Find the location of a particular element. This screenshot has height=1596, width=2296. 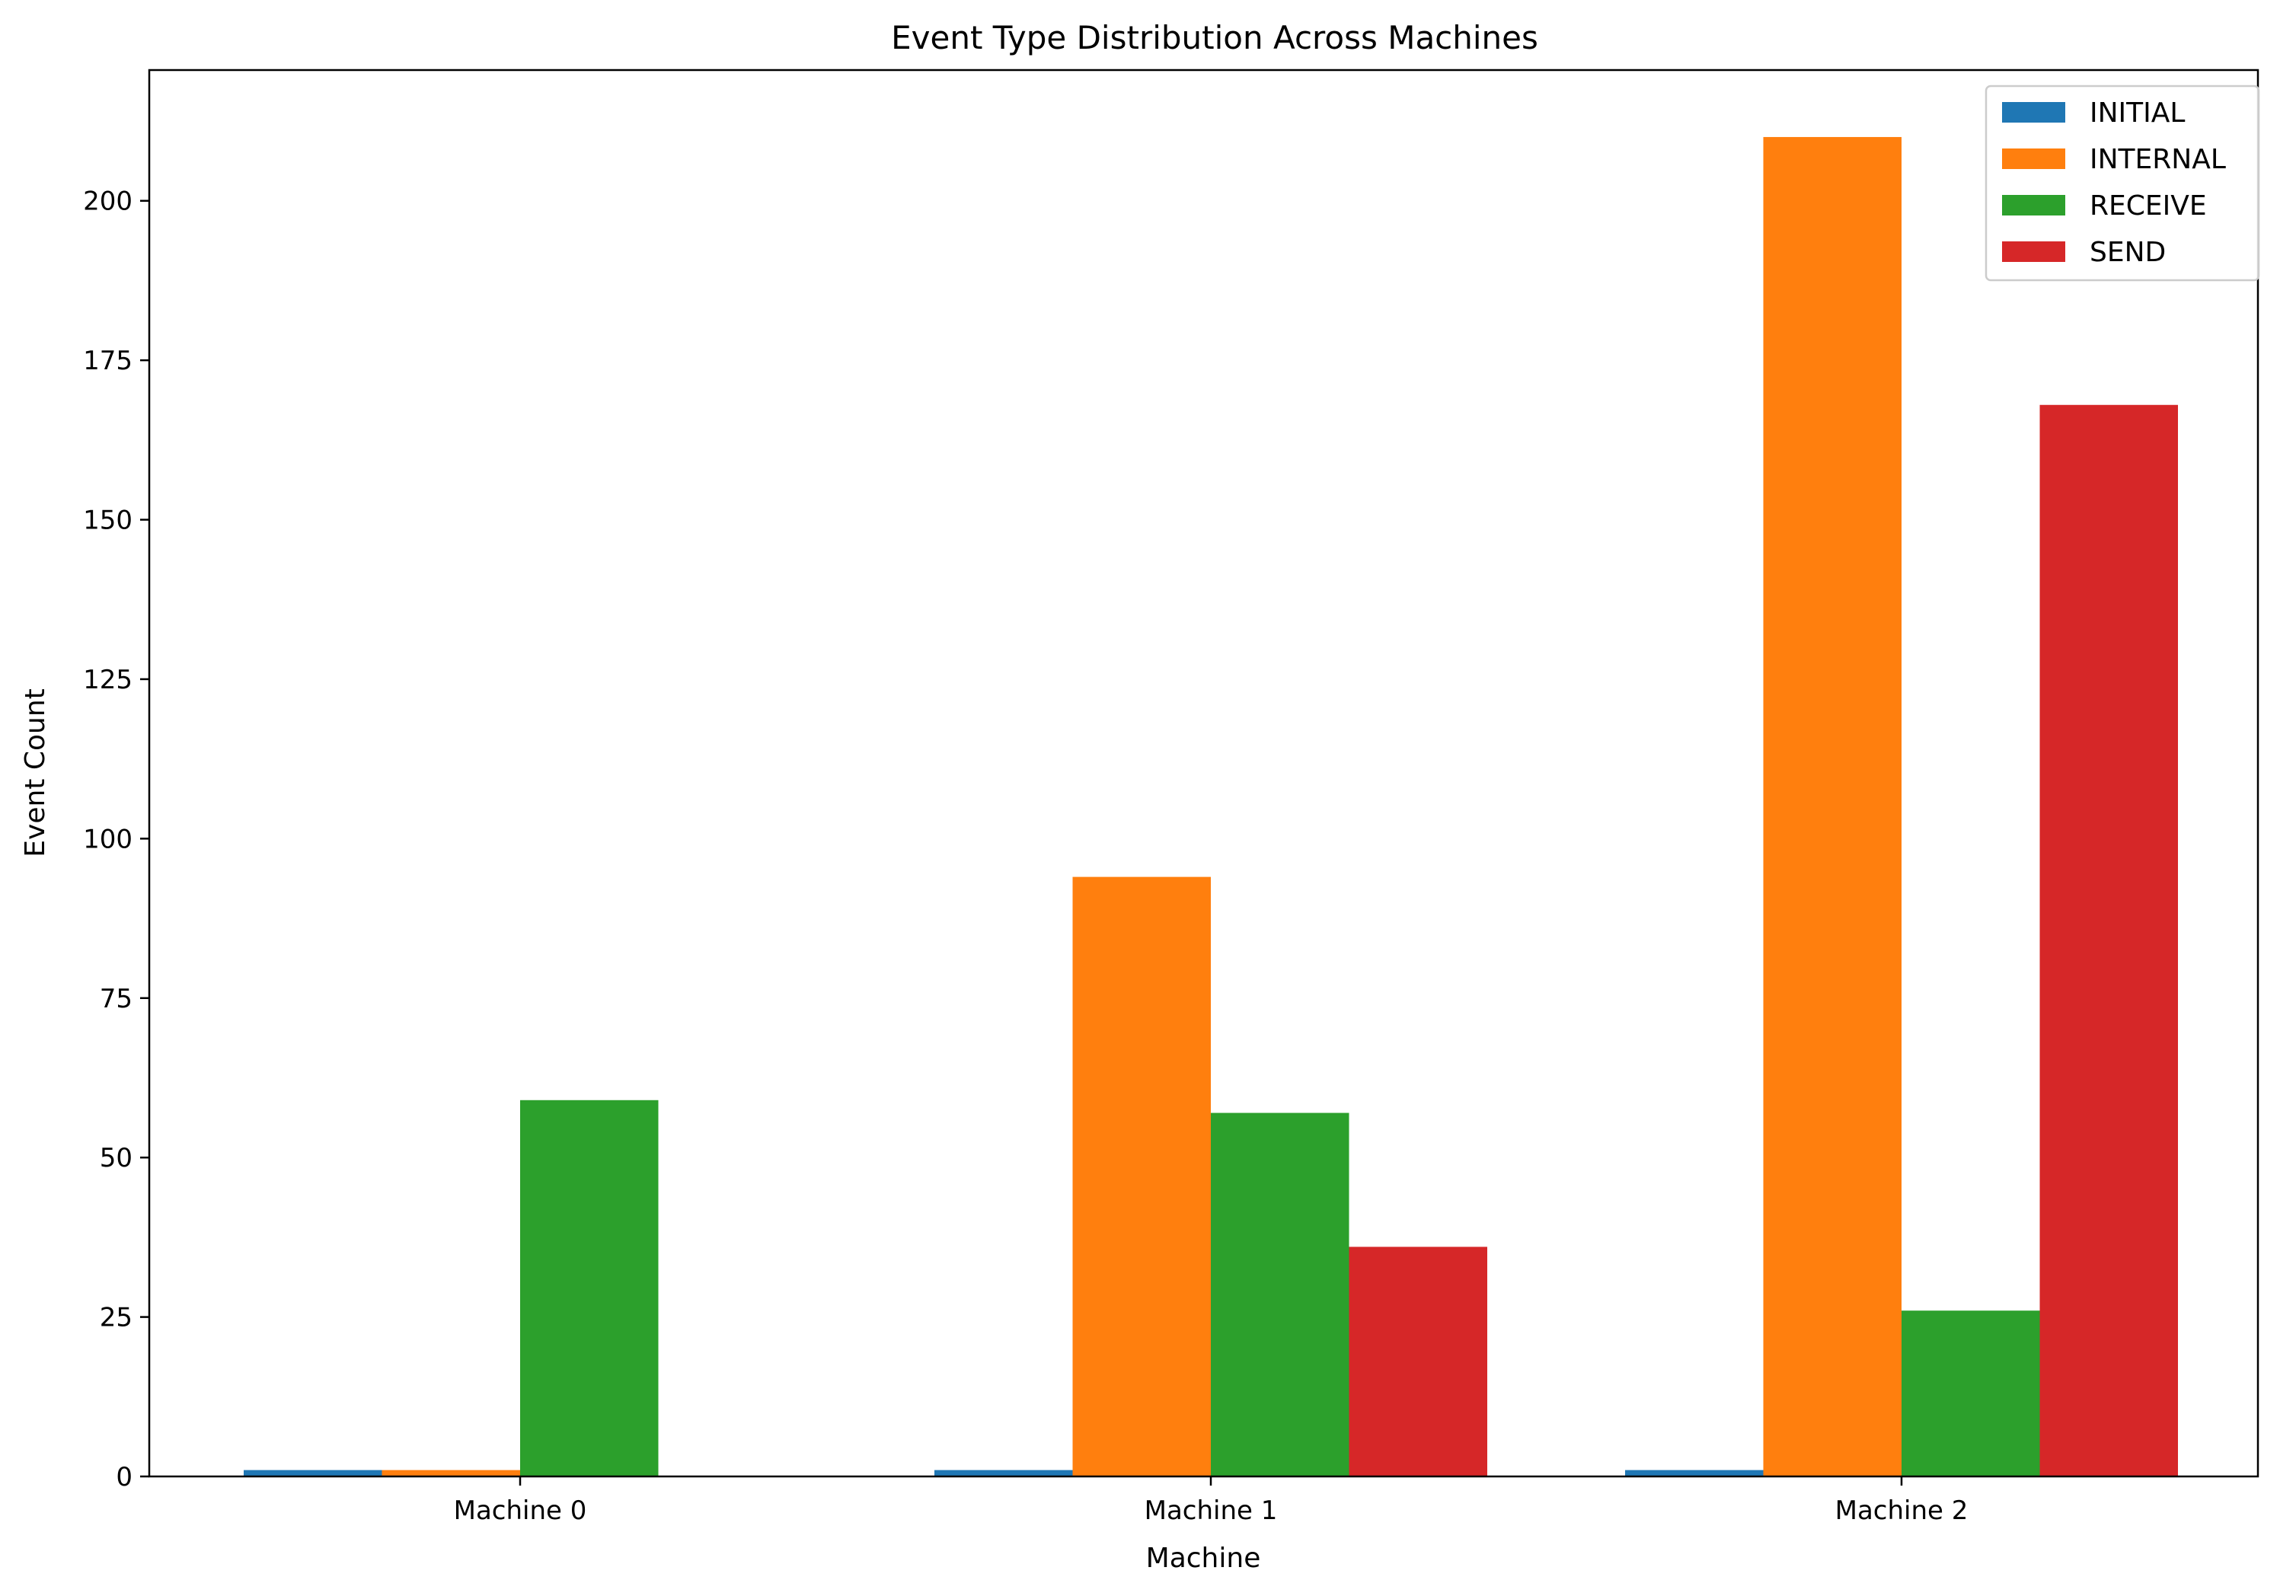

legend-swatch-receive is located at coordinates (2033, 205).